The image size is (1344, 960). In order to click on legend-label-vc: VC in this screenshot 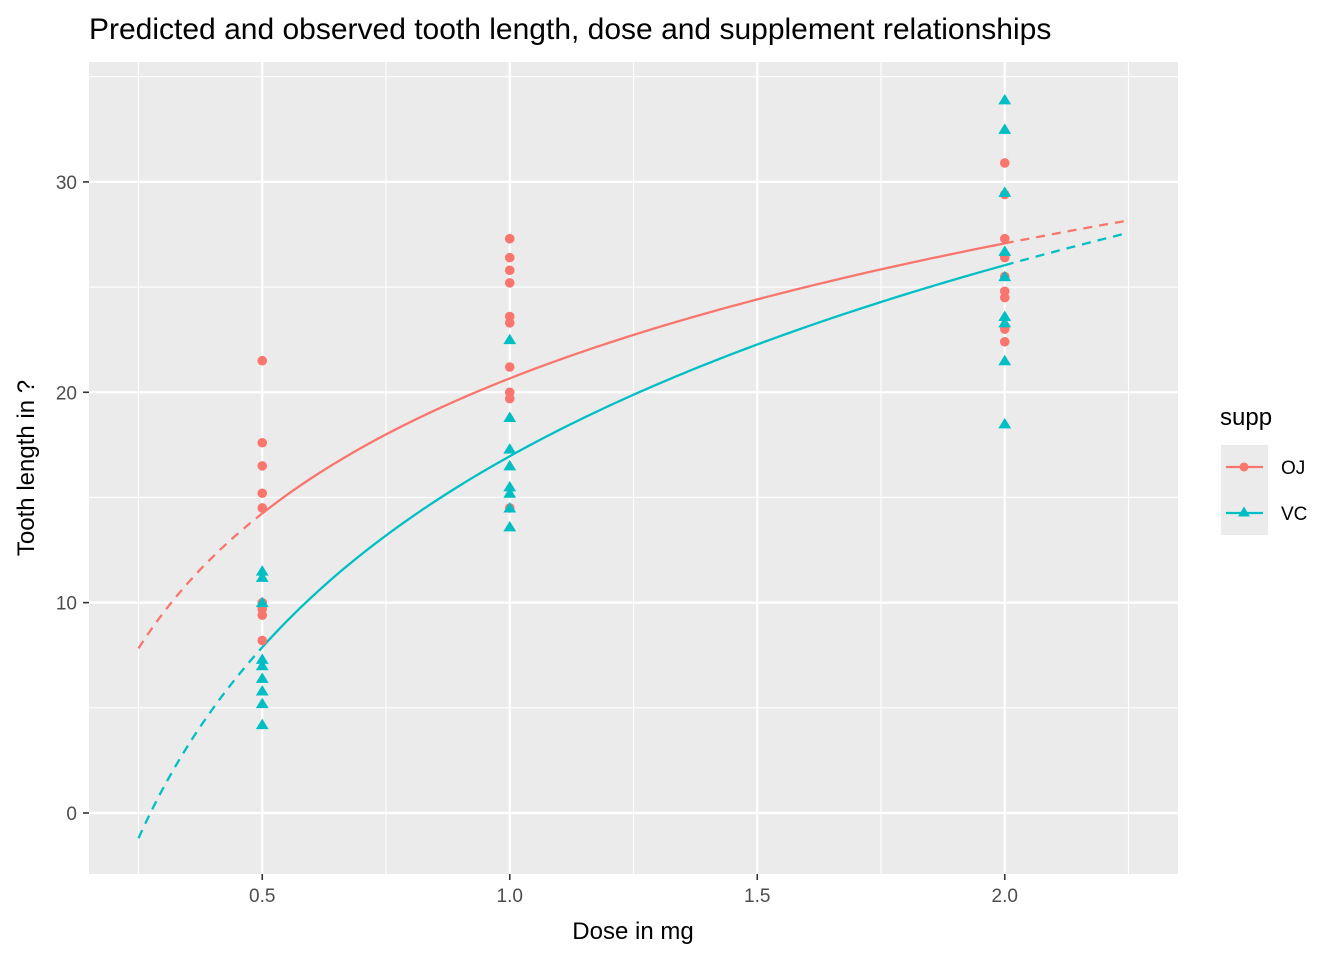, I will do `click(1294, 514)`.